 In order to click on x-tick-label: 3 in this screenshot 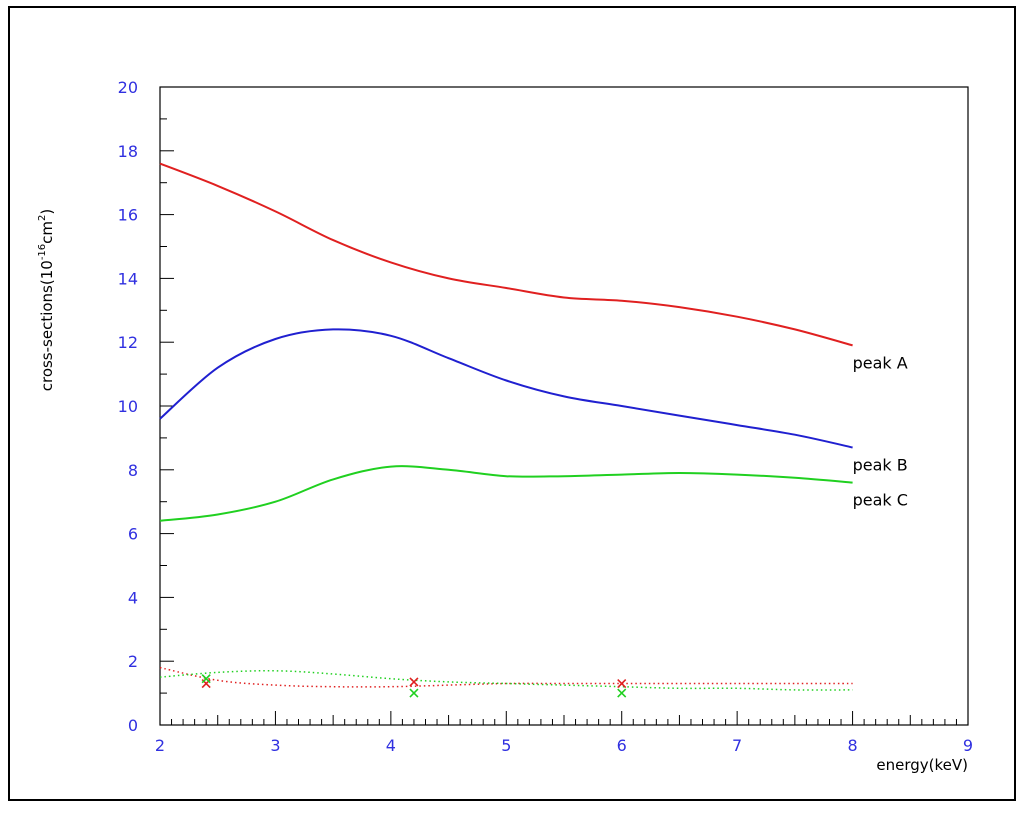, I will do `click(275, 745)`.